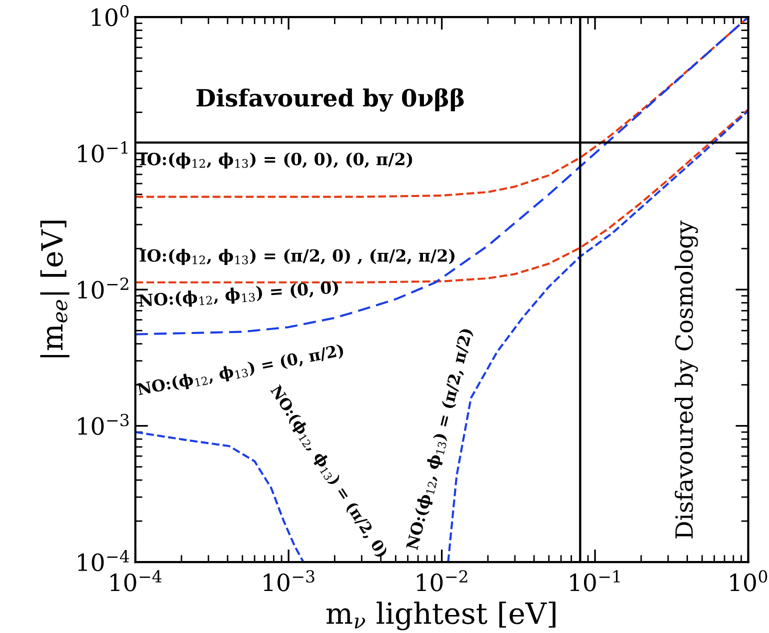  I want to click on annotation: IO:(ϕ$_{12}$, ϕ$_{13}$) = (π/2, 0) , (π/2, π/2), so click(297, 257).